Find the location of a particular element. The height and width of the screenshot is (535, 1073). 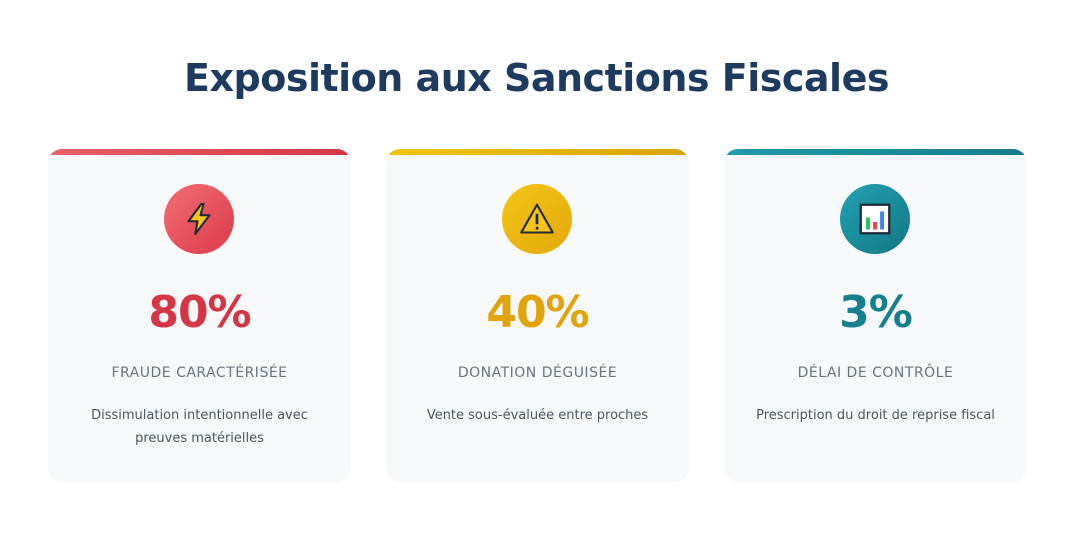

stat-description: Vente sous-évaluée entre proches is located at coordinates (537, 415).